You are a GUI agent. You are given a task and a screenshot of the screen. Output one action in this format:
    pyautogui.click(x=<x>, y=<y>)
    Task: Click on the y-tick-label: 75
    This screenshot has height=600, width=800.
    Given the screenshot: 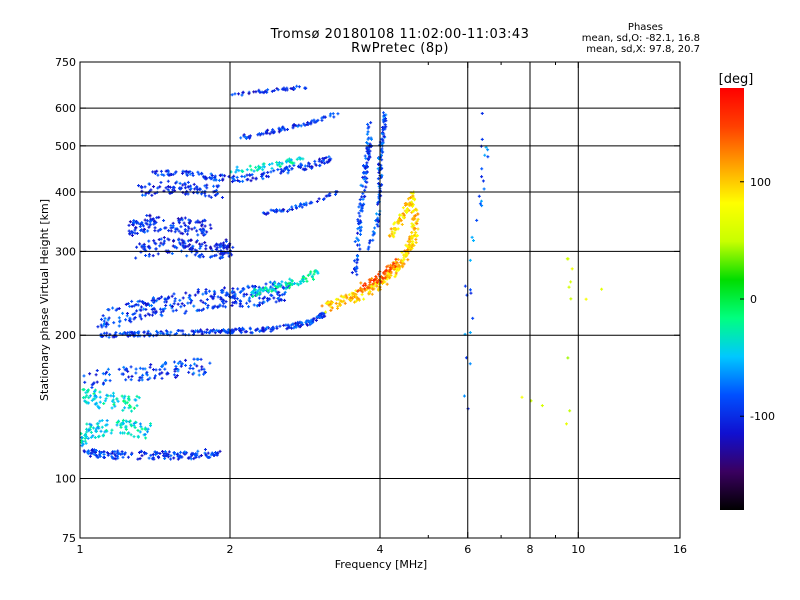 What is the action you would take?
    pyautogui.click(x=69, y=538)
    